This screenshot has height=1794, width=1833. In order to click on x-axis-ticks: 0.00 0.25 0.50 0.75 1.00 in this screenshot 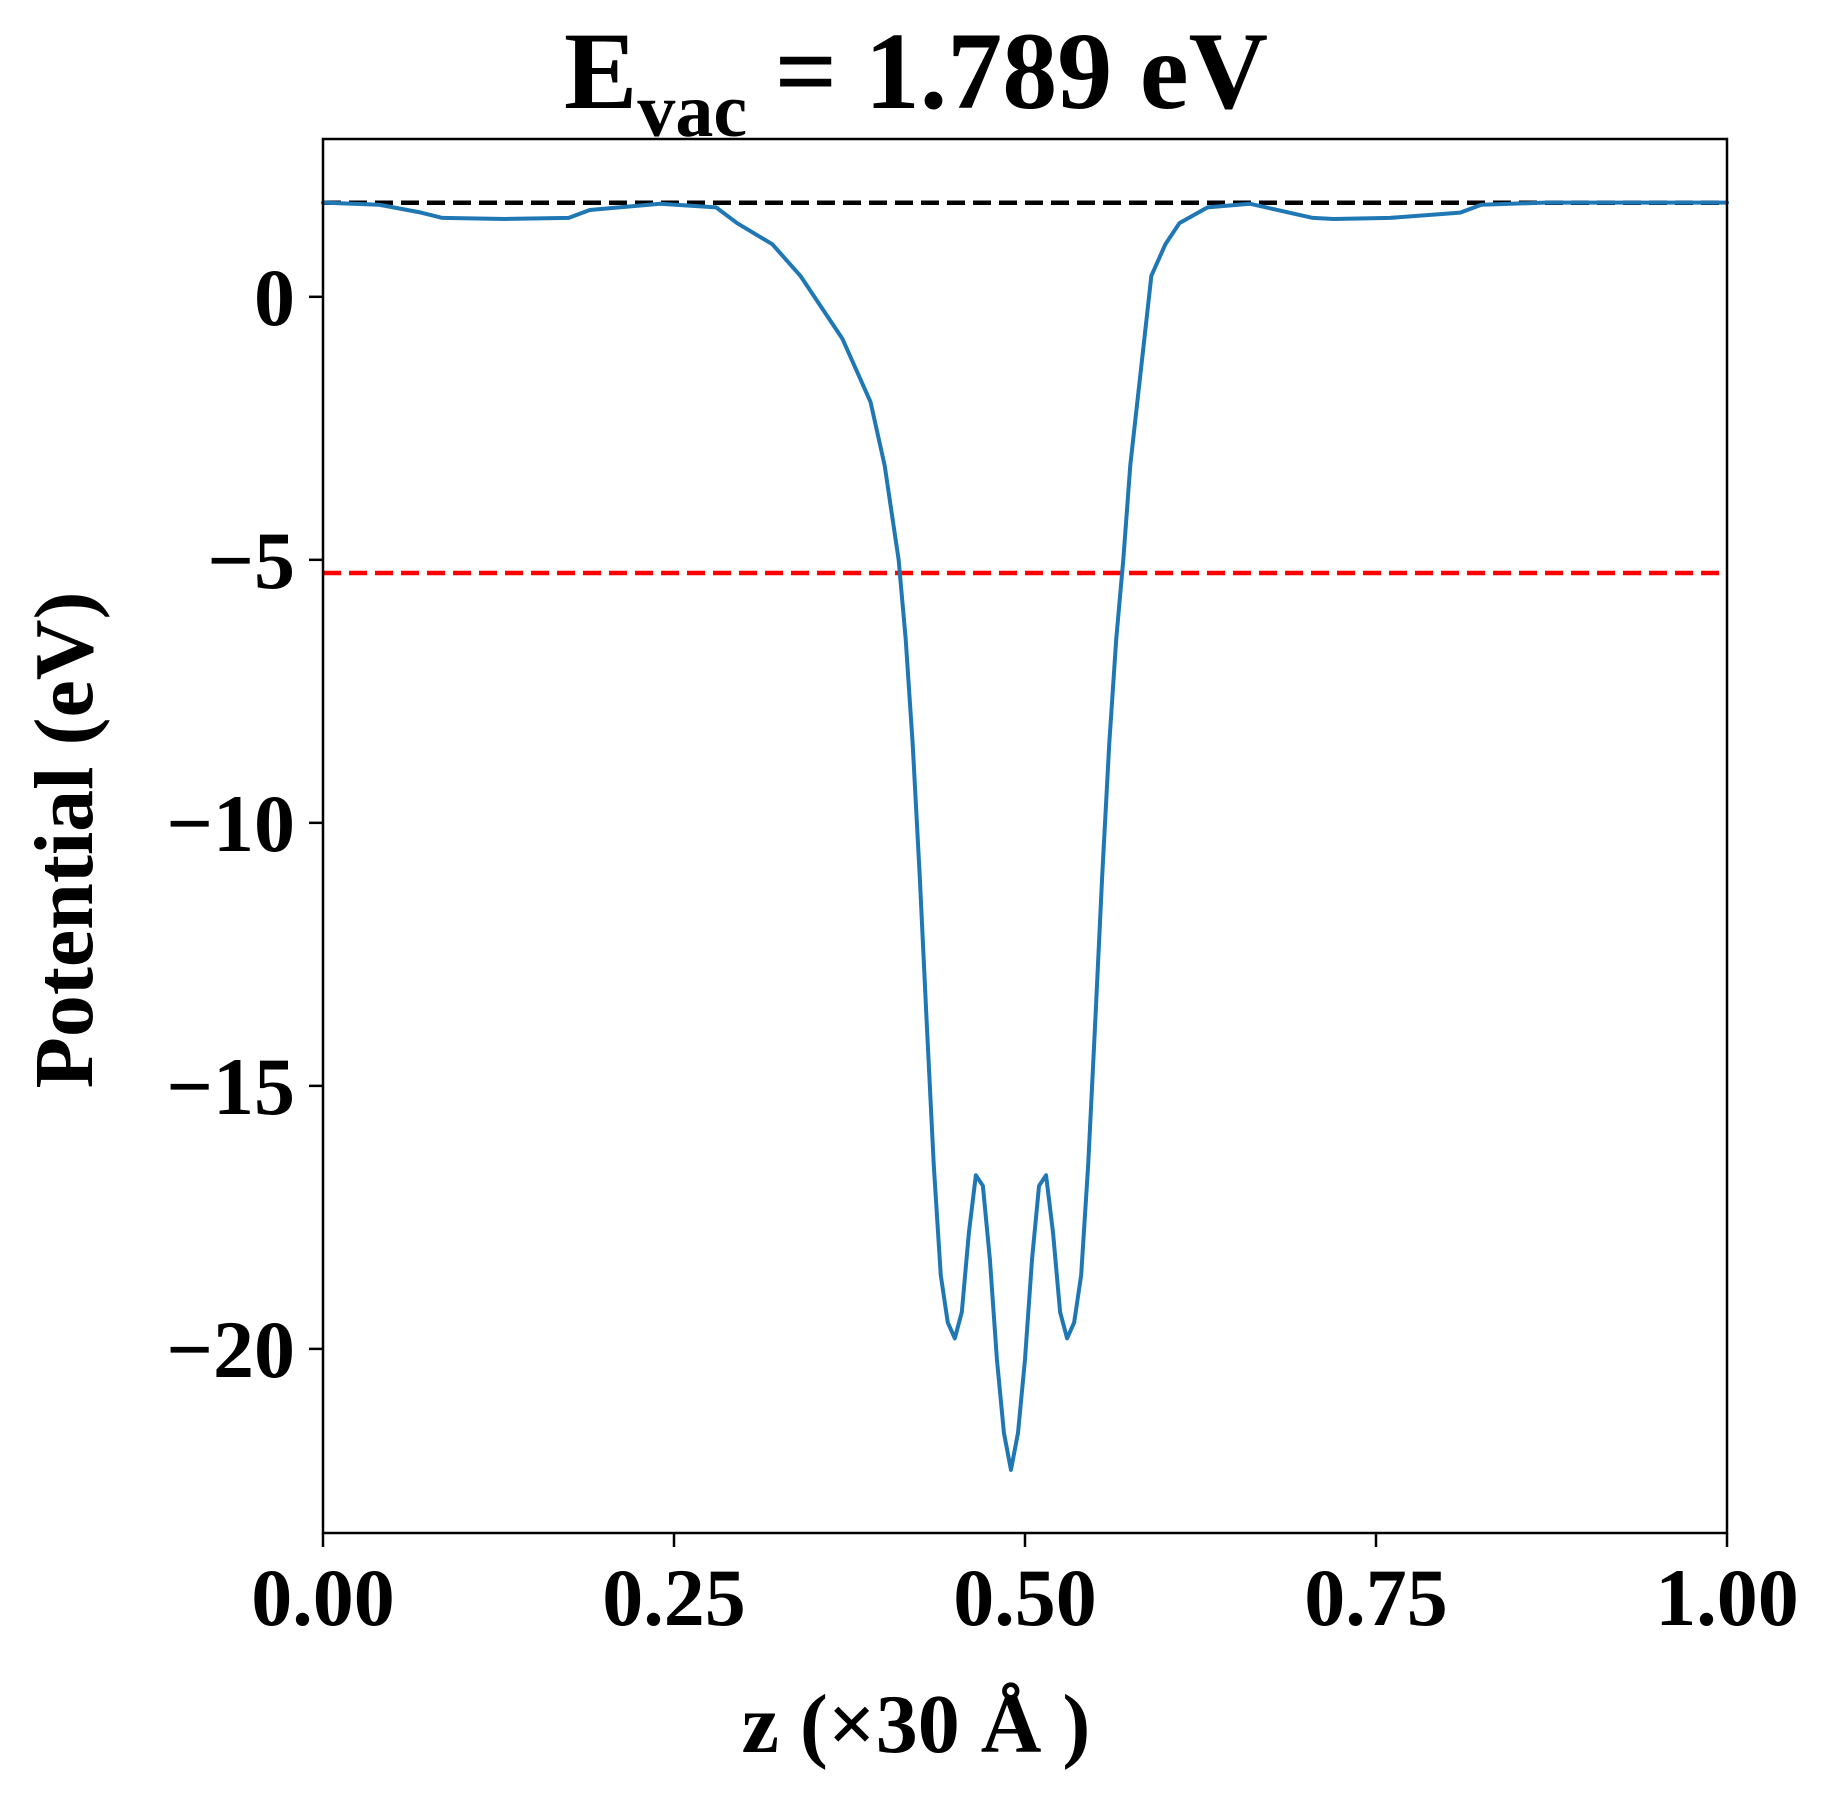, I will do `click(1025, 1588)`.